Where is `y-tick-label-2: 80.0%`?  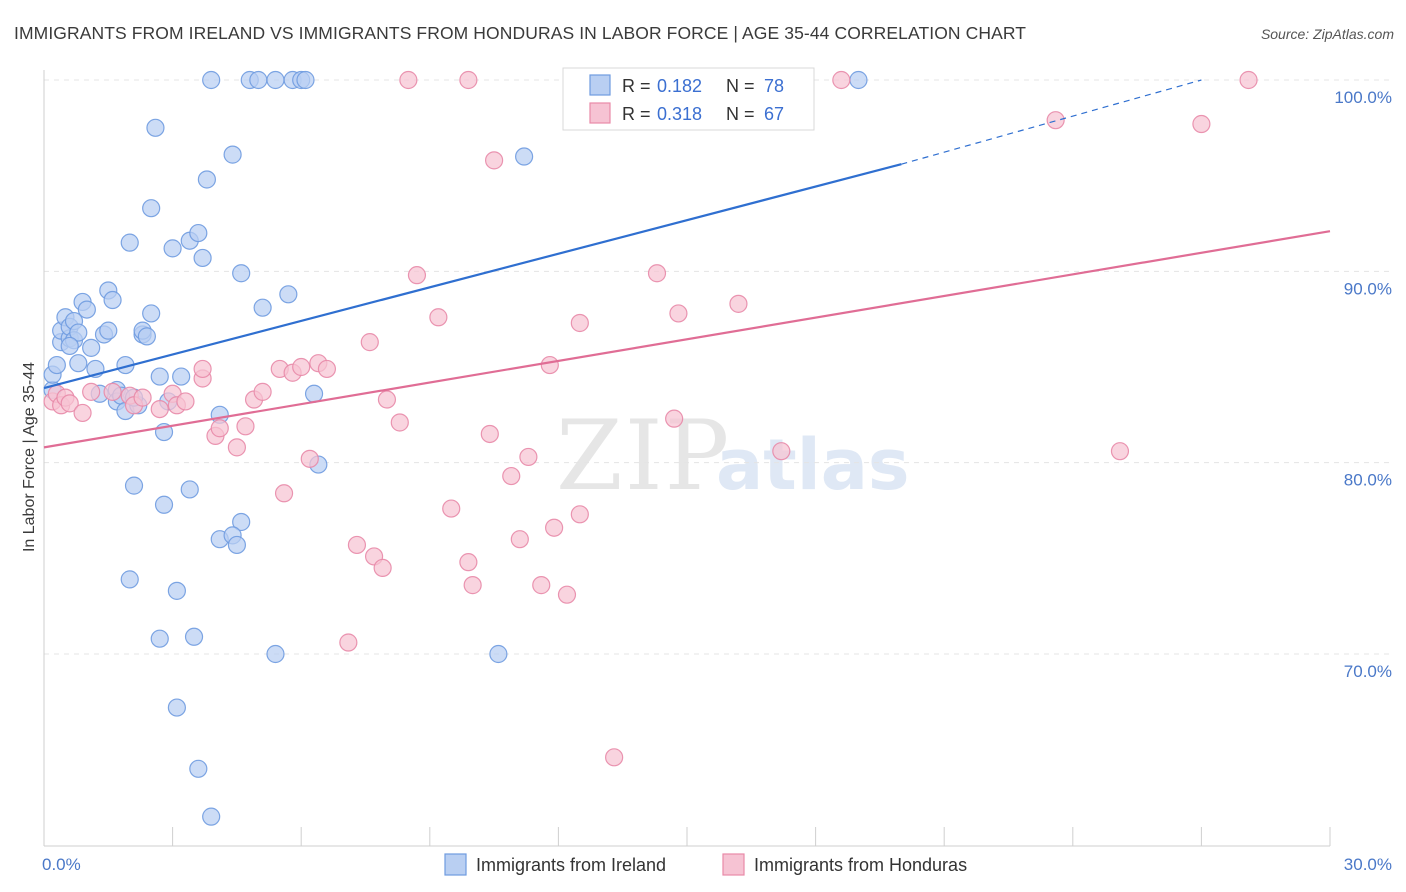
y-tick-label-2: 80.0% is located at coordinates (1368, 480).